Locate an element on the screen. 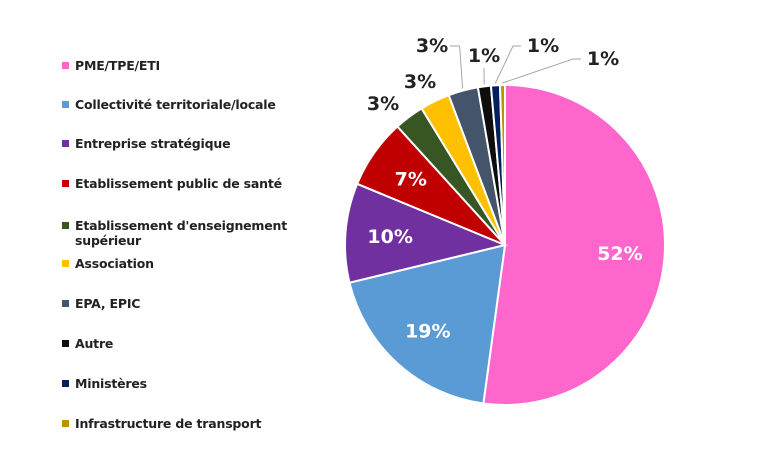  legend-item-entreprise-strategique: Entreprise stratégique is located at coordinates (146, 143).